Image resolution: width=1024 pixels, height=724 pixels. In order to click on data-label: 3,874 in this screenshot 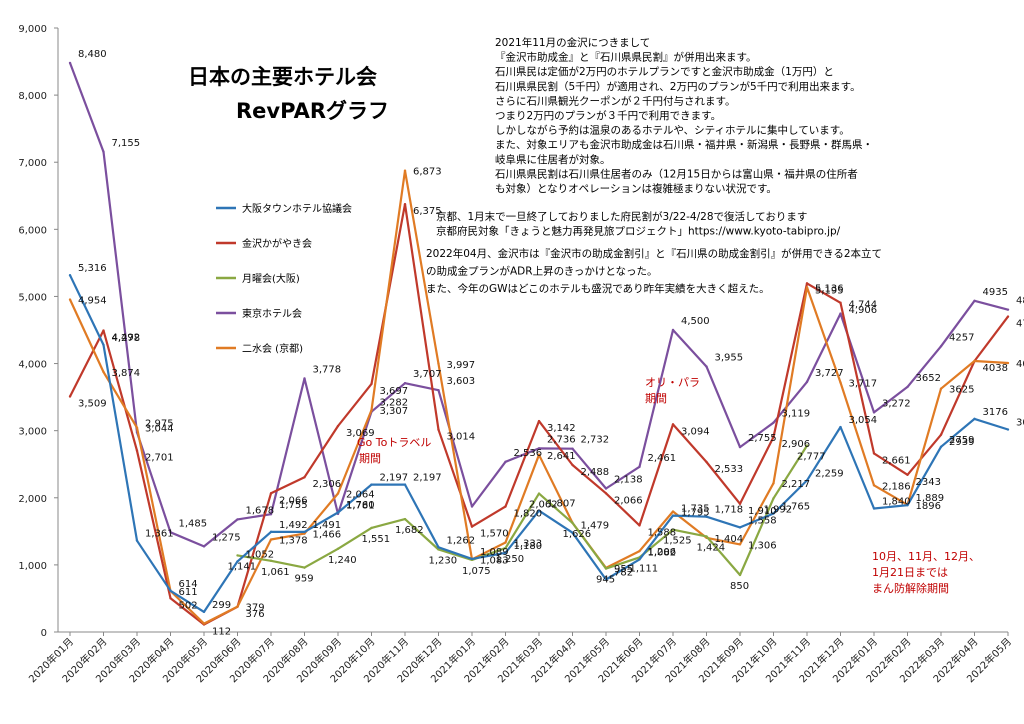, I will do `click(126, 373)`.